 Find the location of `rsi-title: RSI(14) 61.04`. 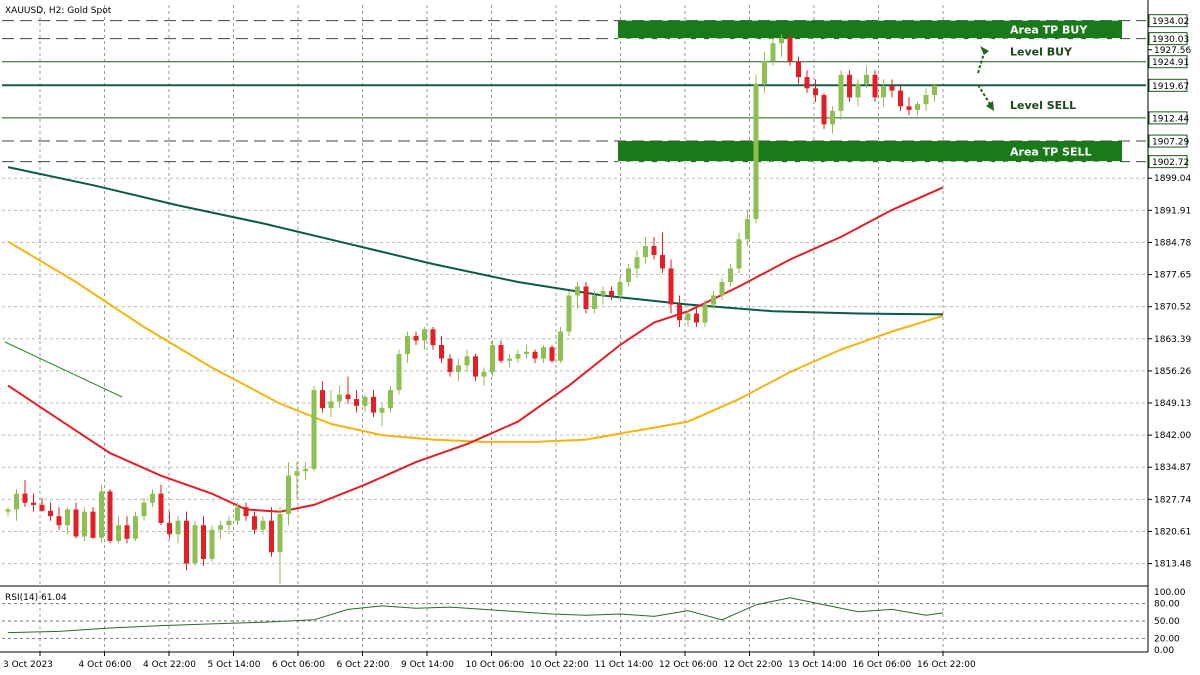

rsi-title: RSI(14) 61.04 is located at coordinates (36, 598).